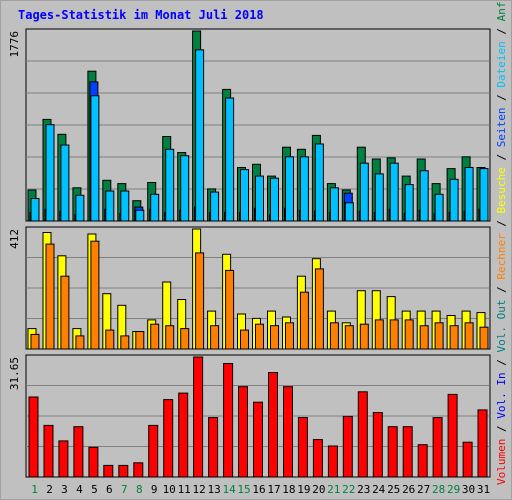 The height and width of the screenshot is (500, 512). Describe the element at coordinates (273, 489) in the screenshot. I see `x-label-17: 17` at that location.